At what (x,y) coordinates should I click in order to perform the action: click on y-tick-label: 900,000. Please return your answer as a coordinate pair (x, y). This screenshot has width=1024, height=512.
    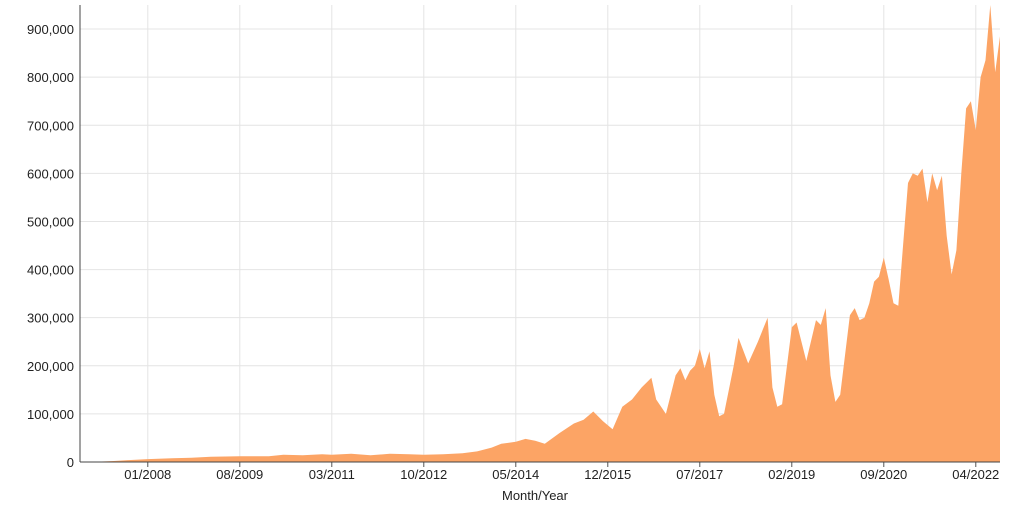
    Looking at the image, I should click on (50, 29).